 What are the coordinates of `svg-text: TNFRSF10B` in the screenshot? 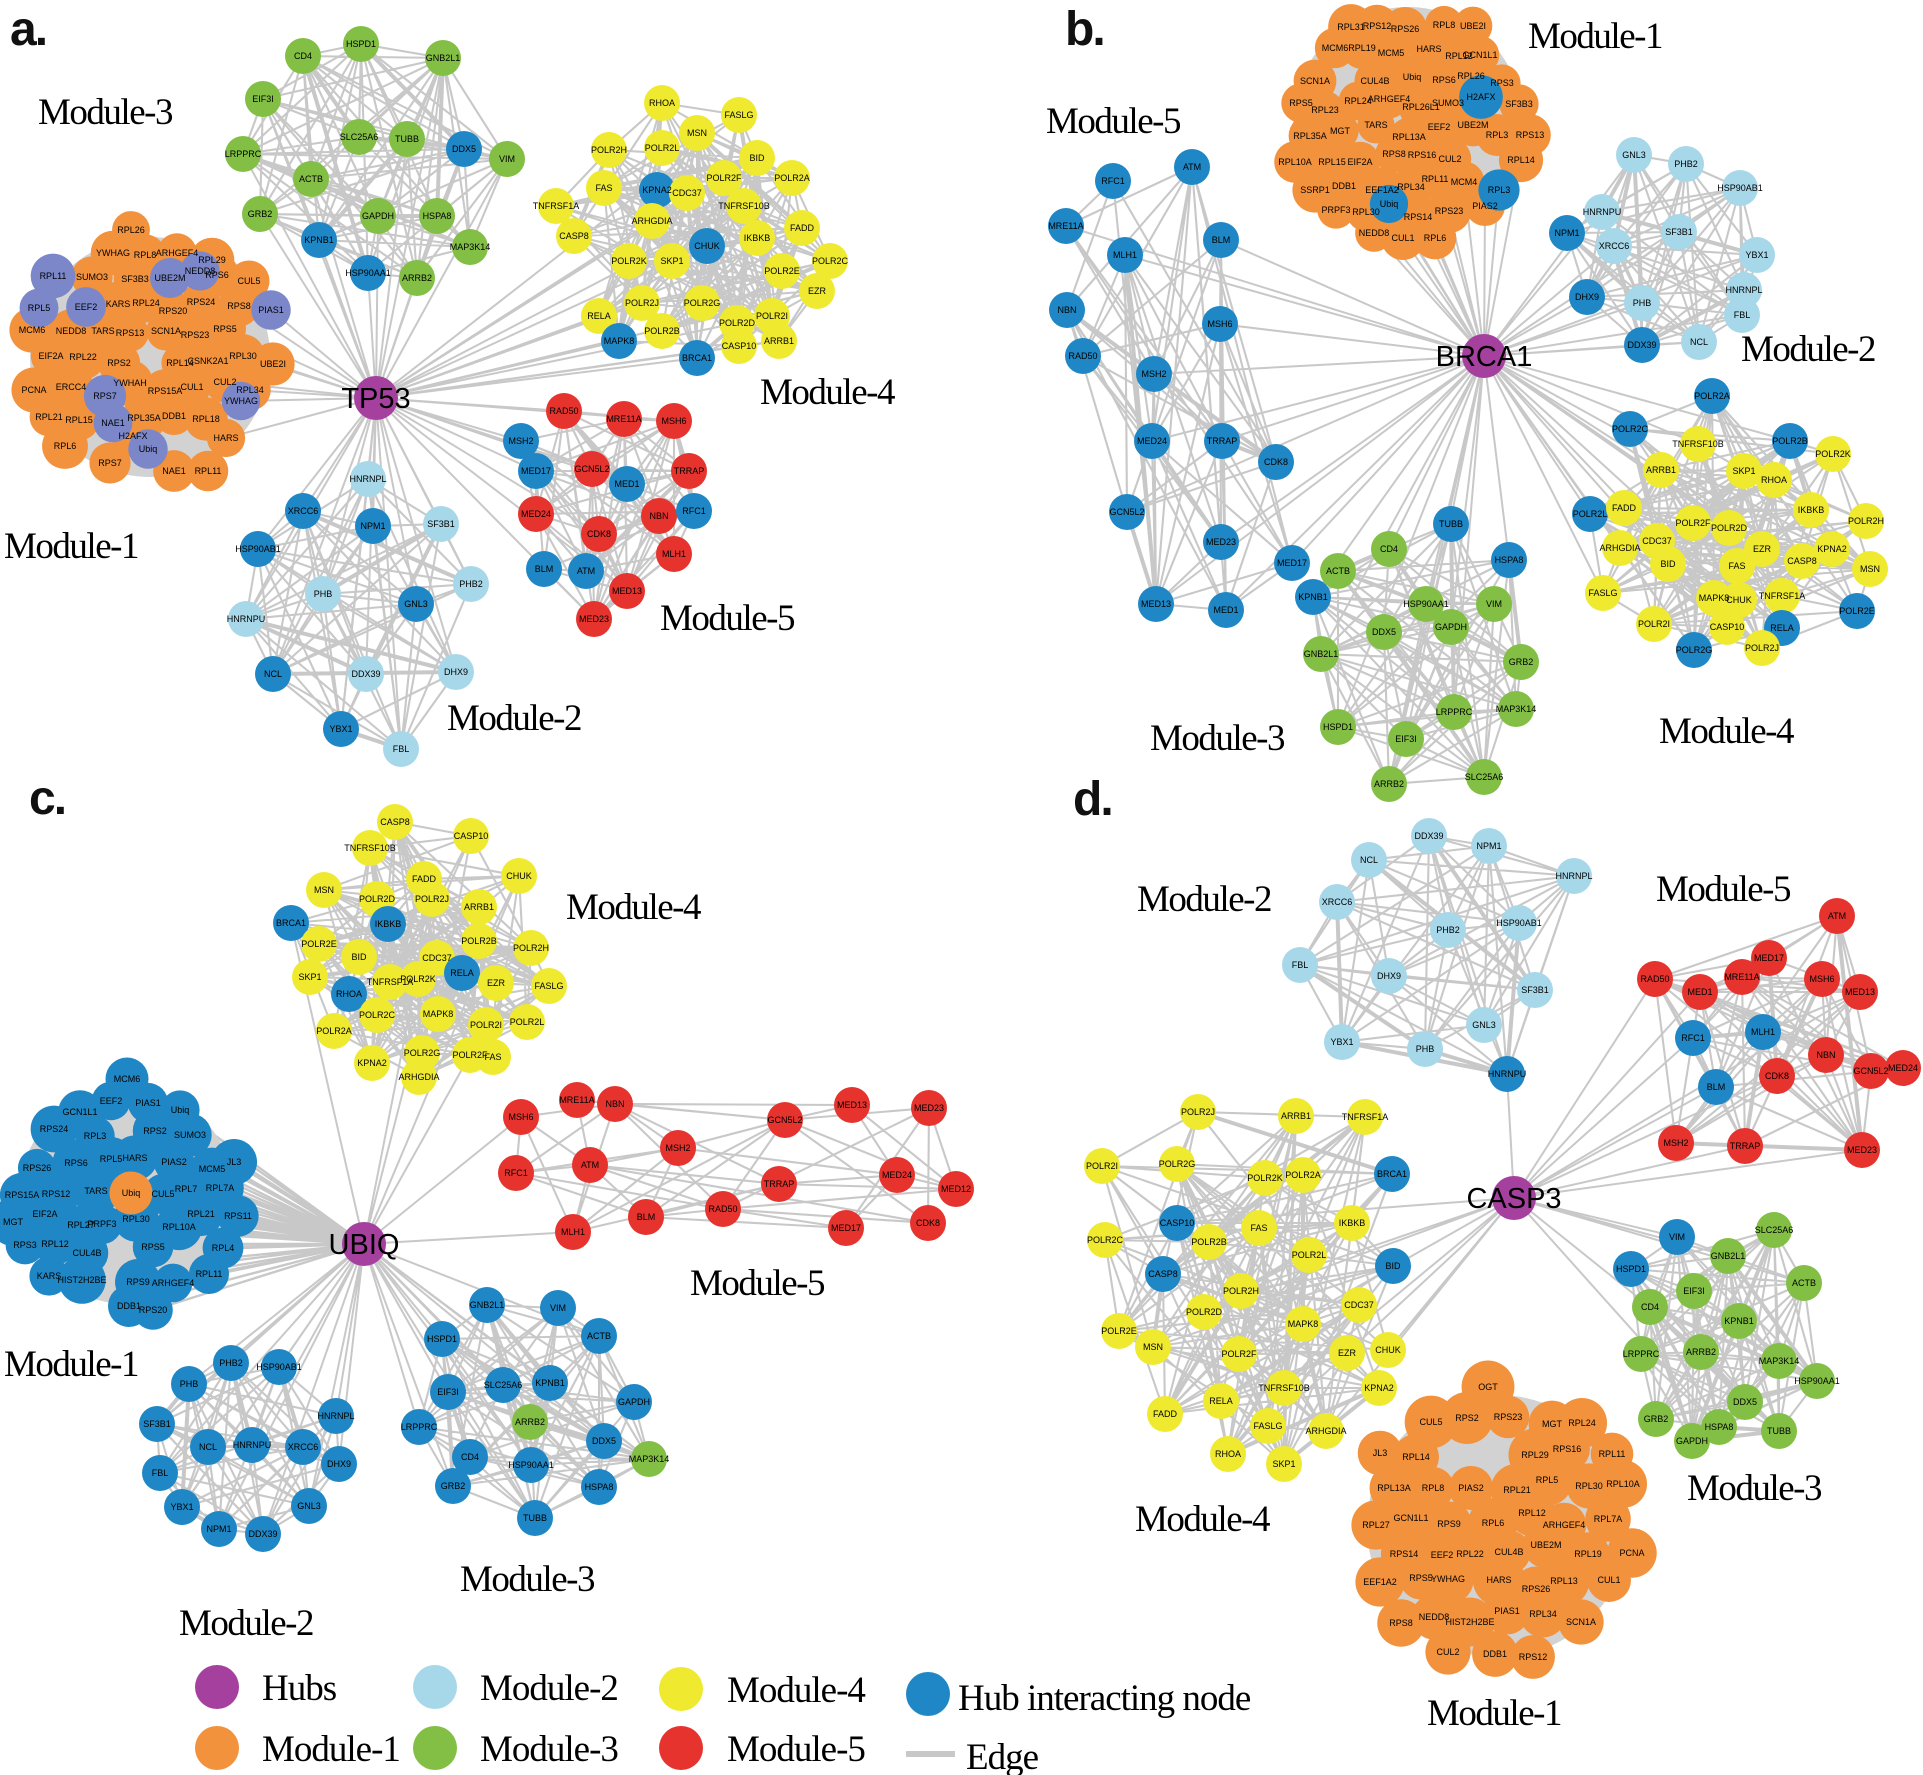 It's located at (370, 848).